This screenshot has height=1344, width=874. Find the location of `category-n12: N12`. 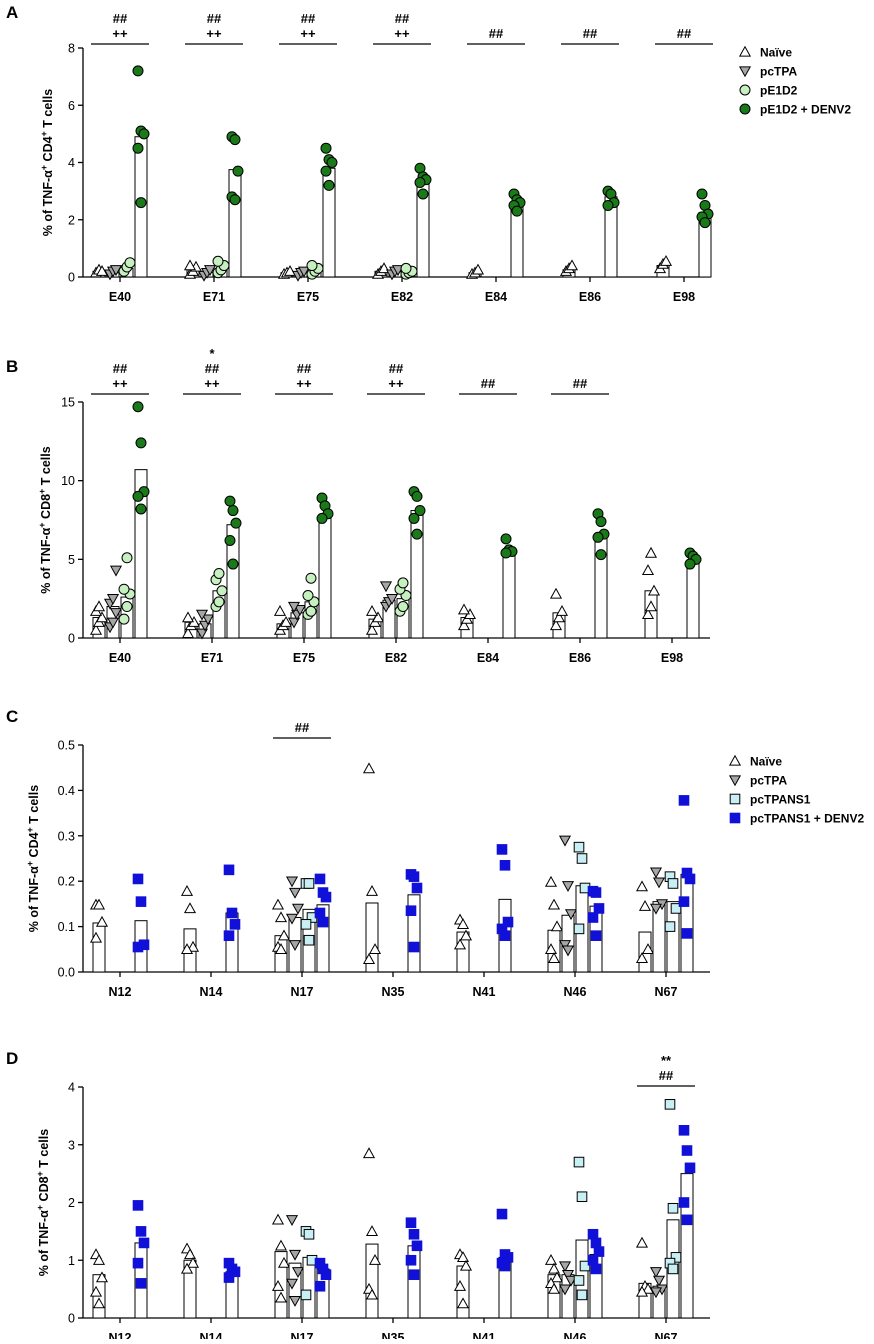

category-n12: N12 is located at coordinates (119, 1272).